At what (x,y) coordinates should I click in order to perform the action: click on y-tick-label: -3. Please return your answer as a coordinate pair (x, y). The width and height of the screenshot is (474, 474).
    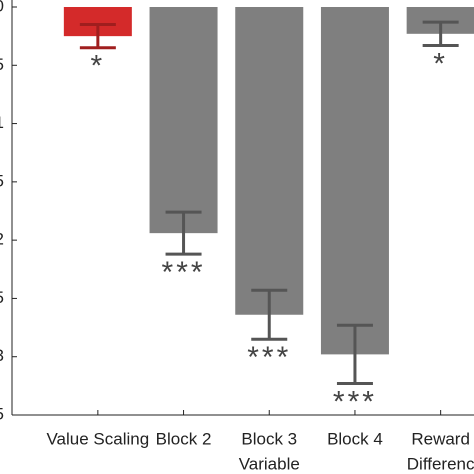
    Looking at the image, I should click on (2, 355).